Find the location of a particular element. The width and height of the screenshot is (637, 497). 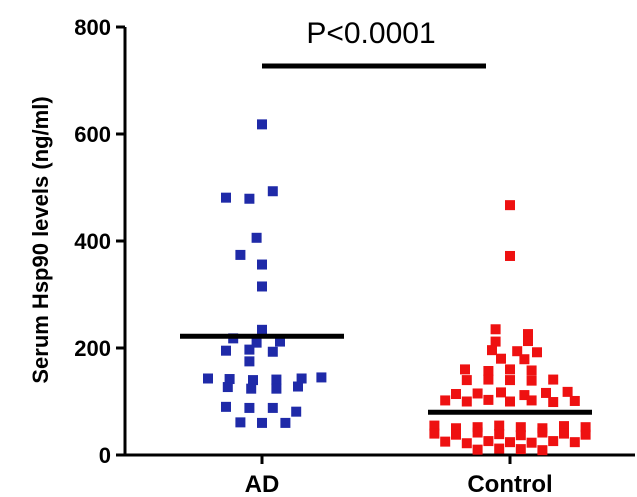

y-tick-label: 200 is located at coordinates (92, 348).